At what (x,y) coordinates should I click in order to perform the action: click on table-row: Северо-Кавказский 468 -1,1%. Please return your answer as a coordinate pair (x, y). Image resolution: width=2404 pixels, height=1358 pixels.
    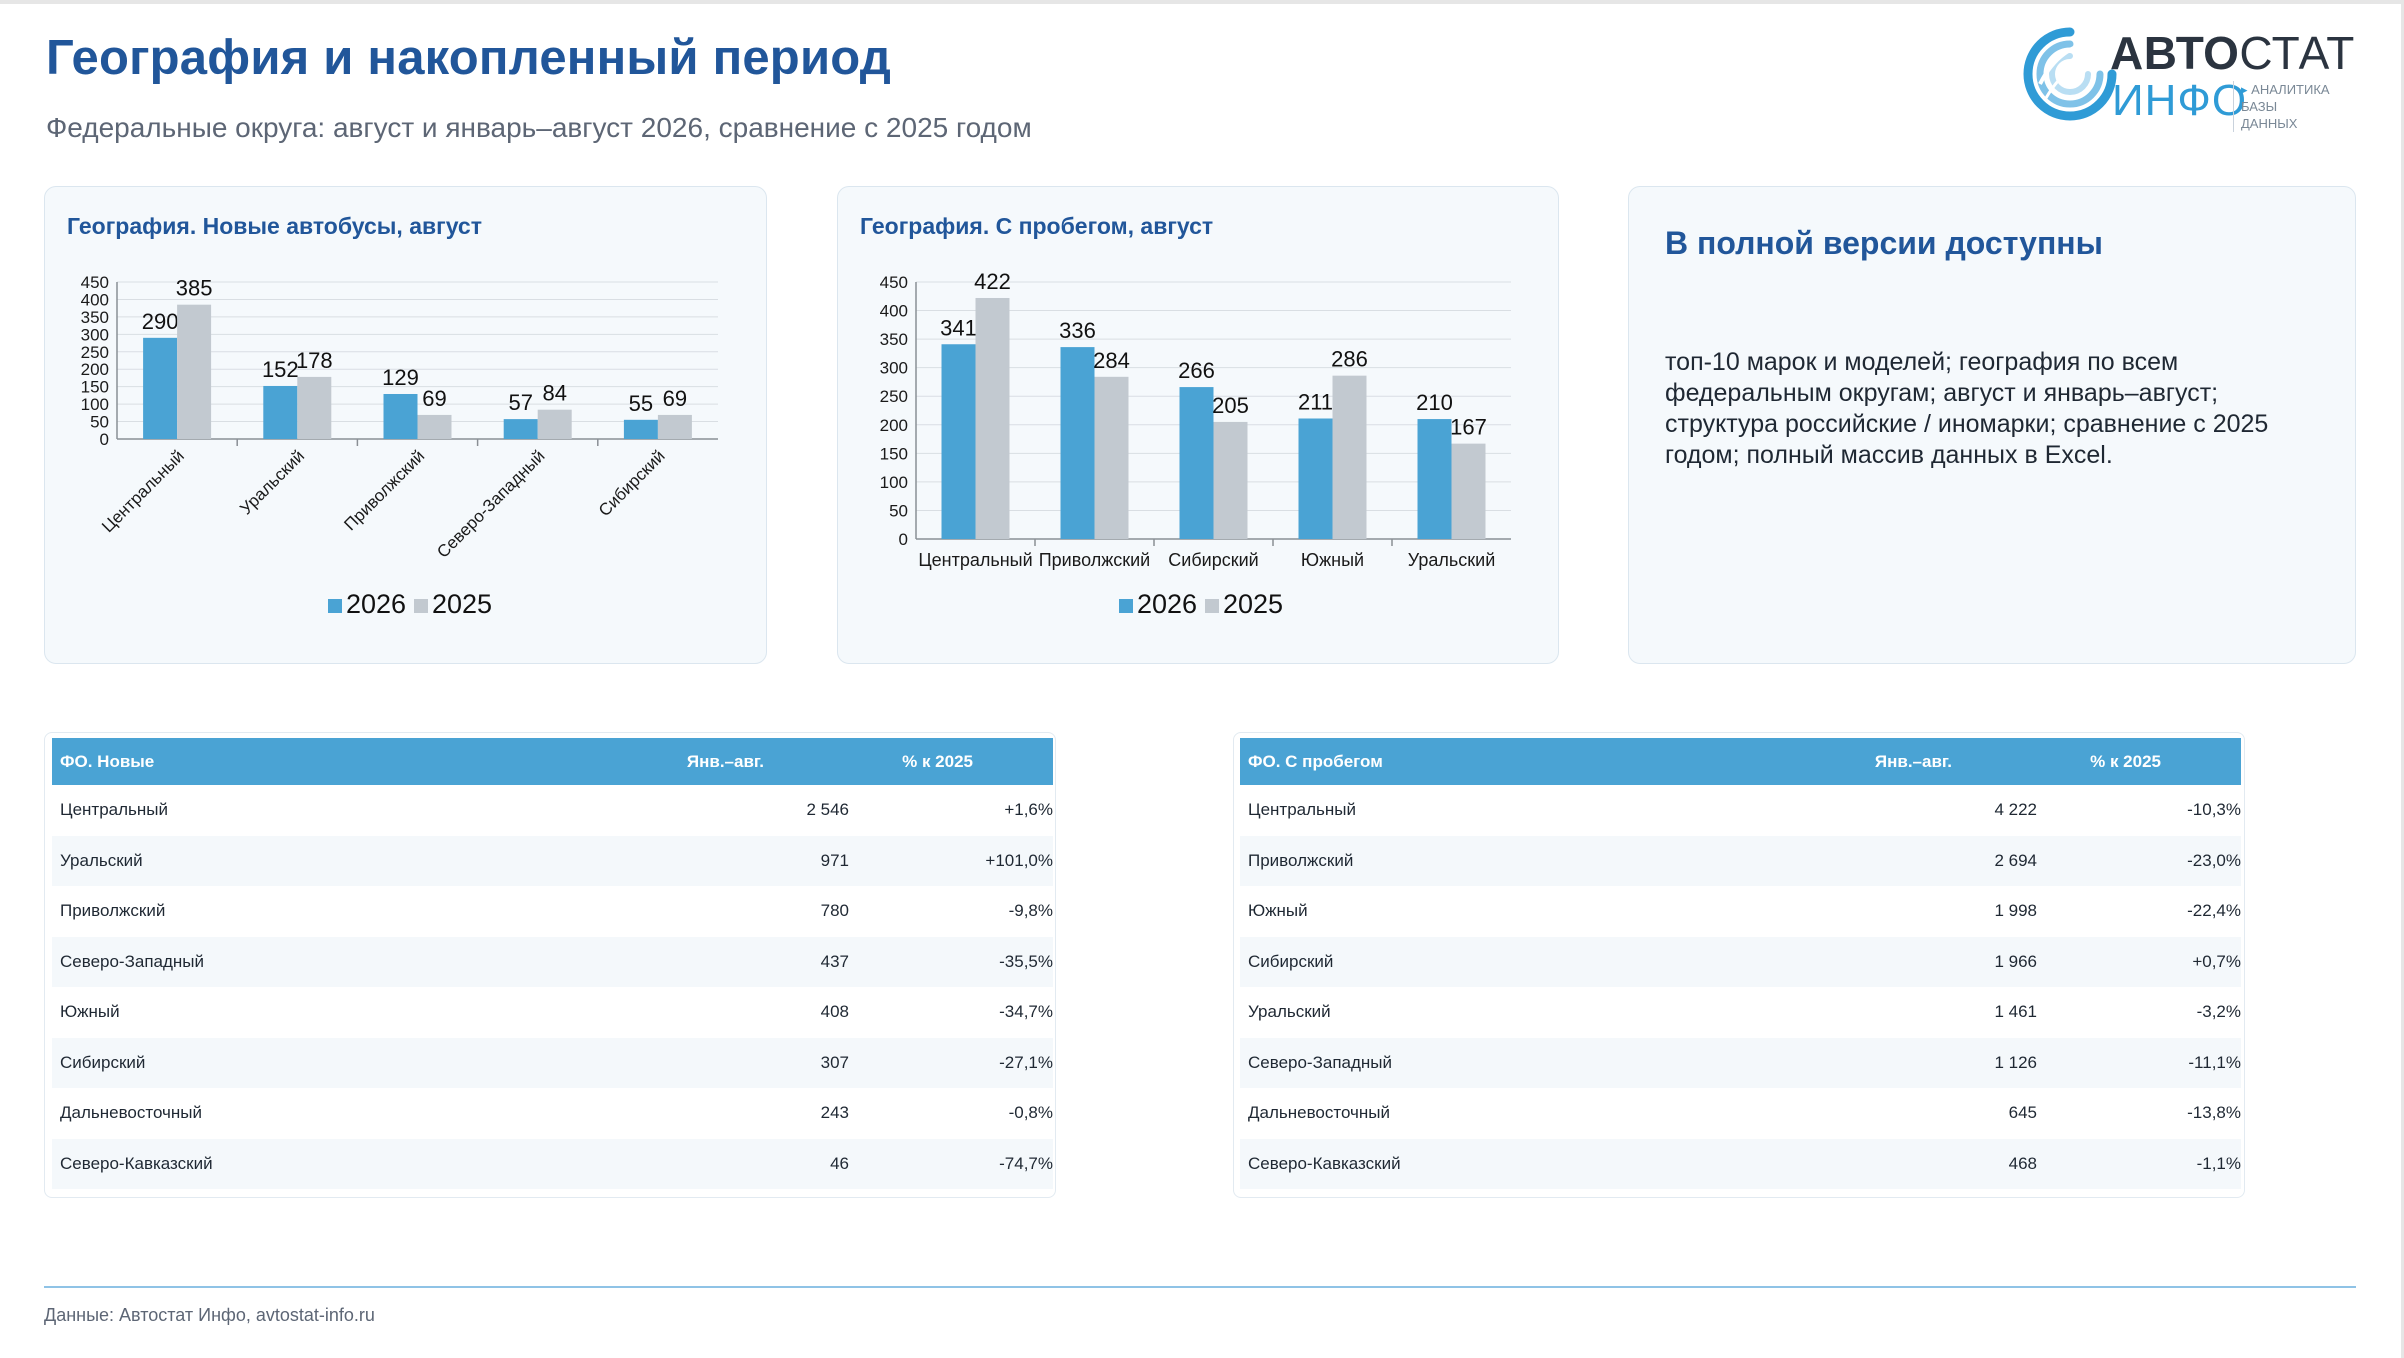
    Looking at the image, I should click on (1740, 1163).